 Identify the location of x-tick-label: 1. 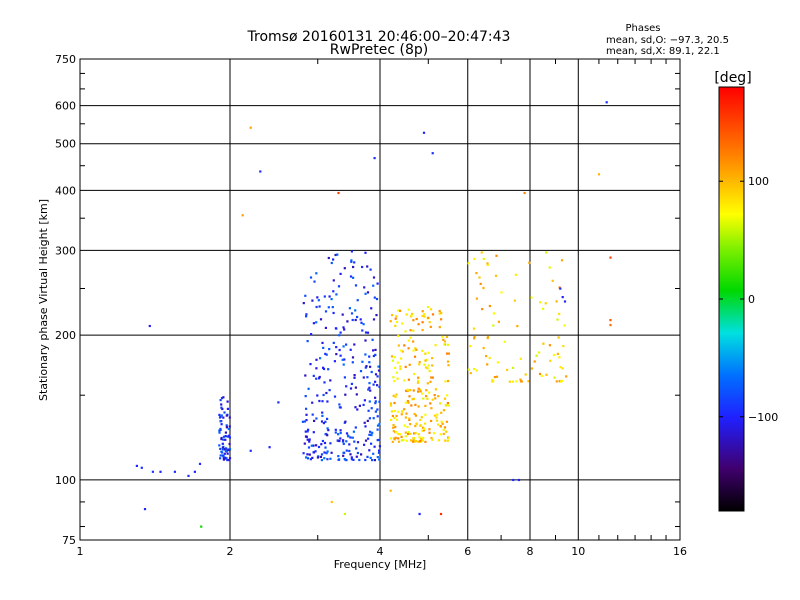
(80, 551).